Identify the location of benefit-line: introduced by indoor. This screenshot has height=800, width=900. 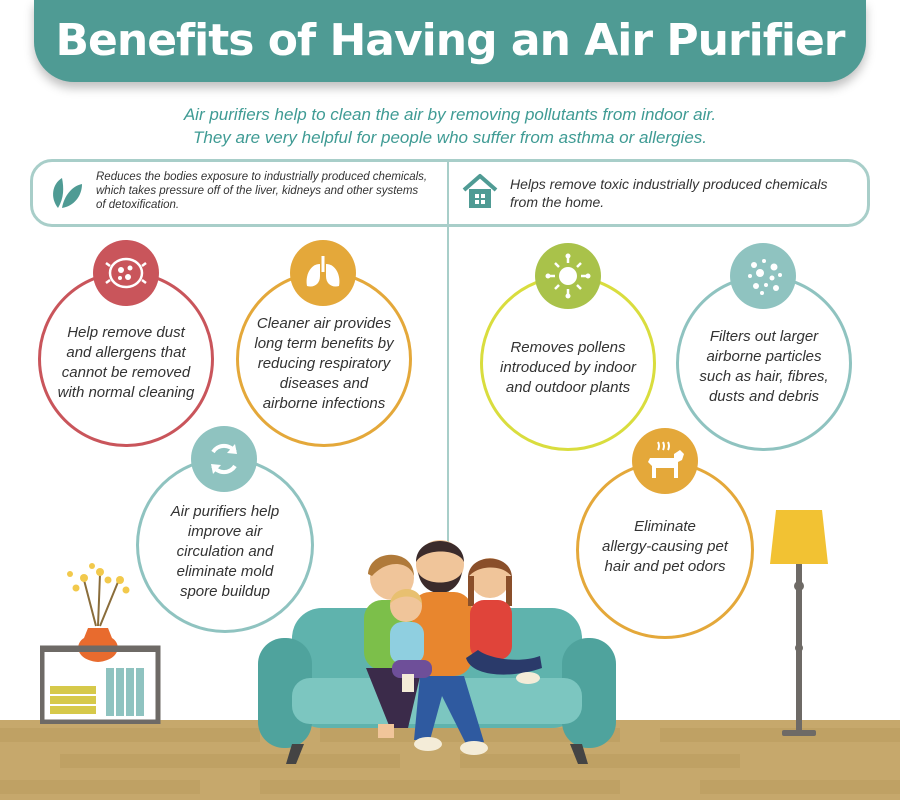
(568, 367).